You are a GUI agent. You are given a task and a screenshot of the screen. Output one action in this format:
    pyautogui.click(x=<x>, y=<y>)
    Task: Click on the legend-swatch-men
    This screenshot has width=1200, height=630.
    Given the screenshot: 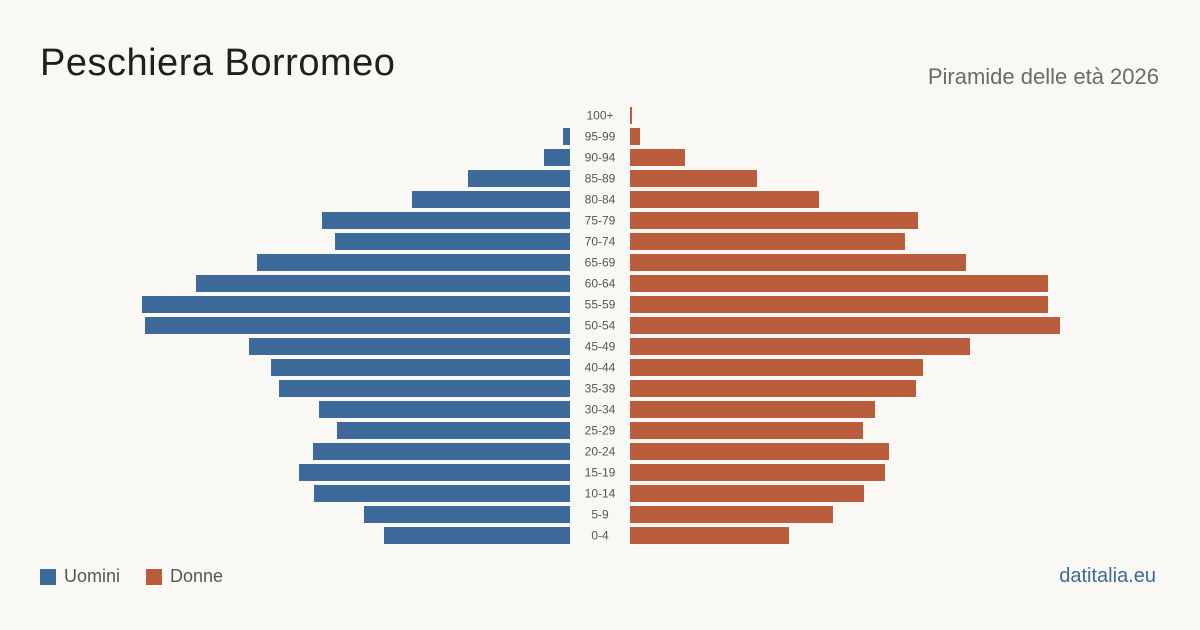 What is the action you would take?
    pyautogui.click(x=48, y=576)
    